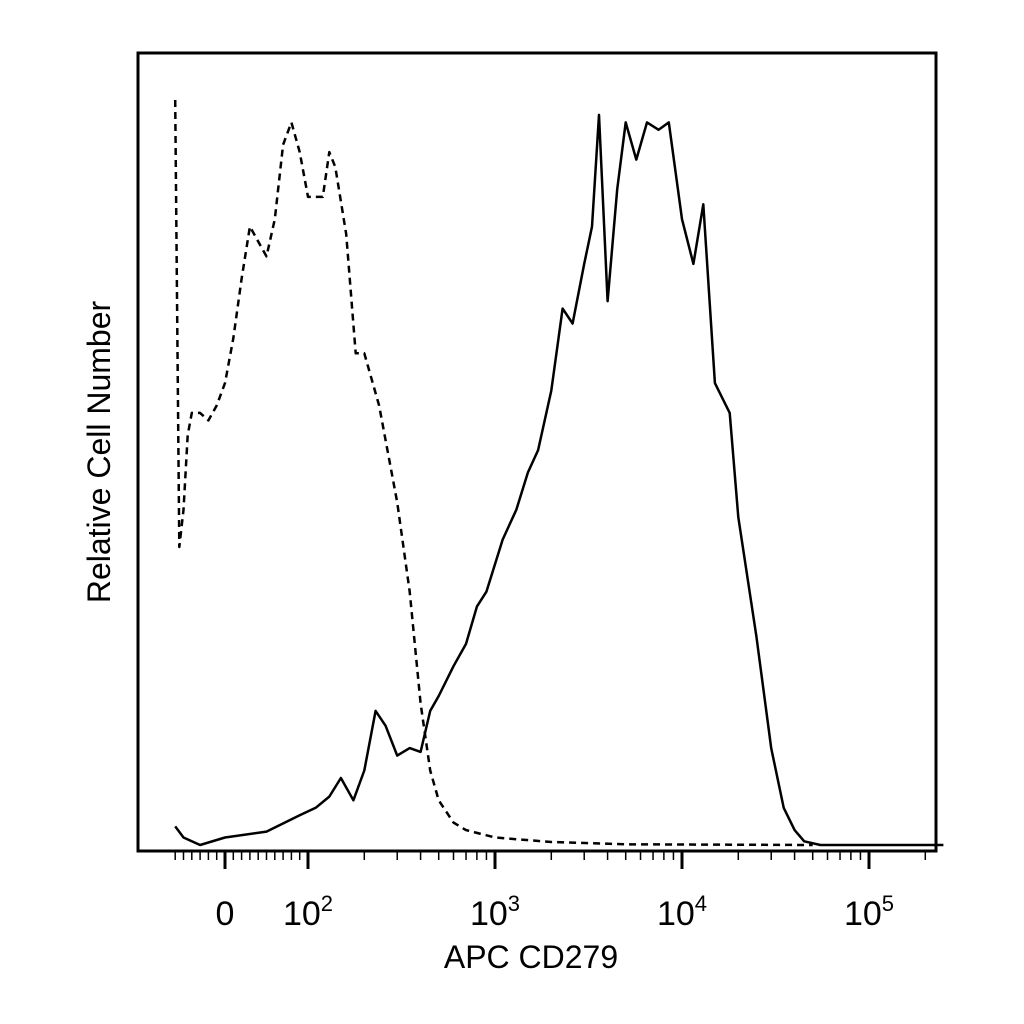 The height and width of the screenshot is (1024, 1024). What do you see at coordinates (555, 912) in the screenshot?
I see `x-axis-tick-labels: 0 10² 10³ 10⁴ 10⁵` at bounding box center [555, 912].